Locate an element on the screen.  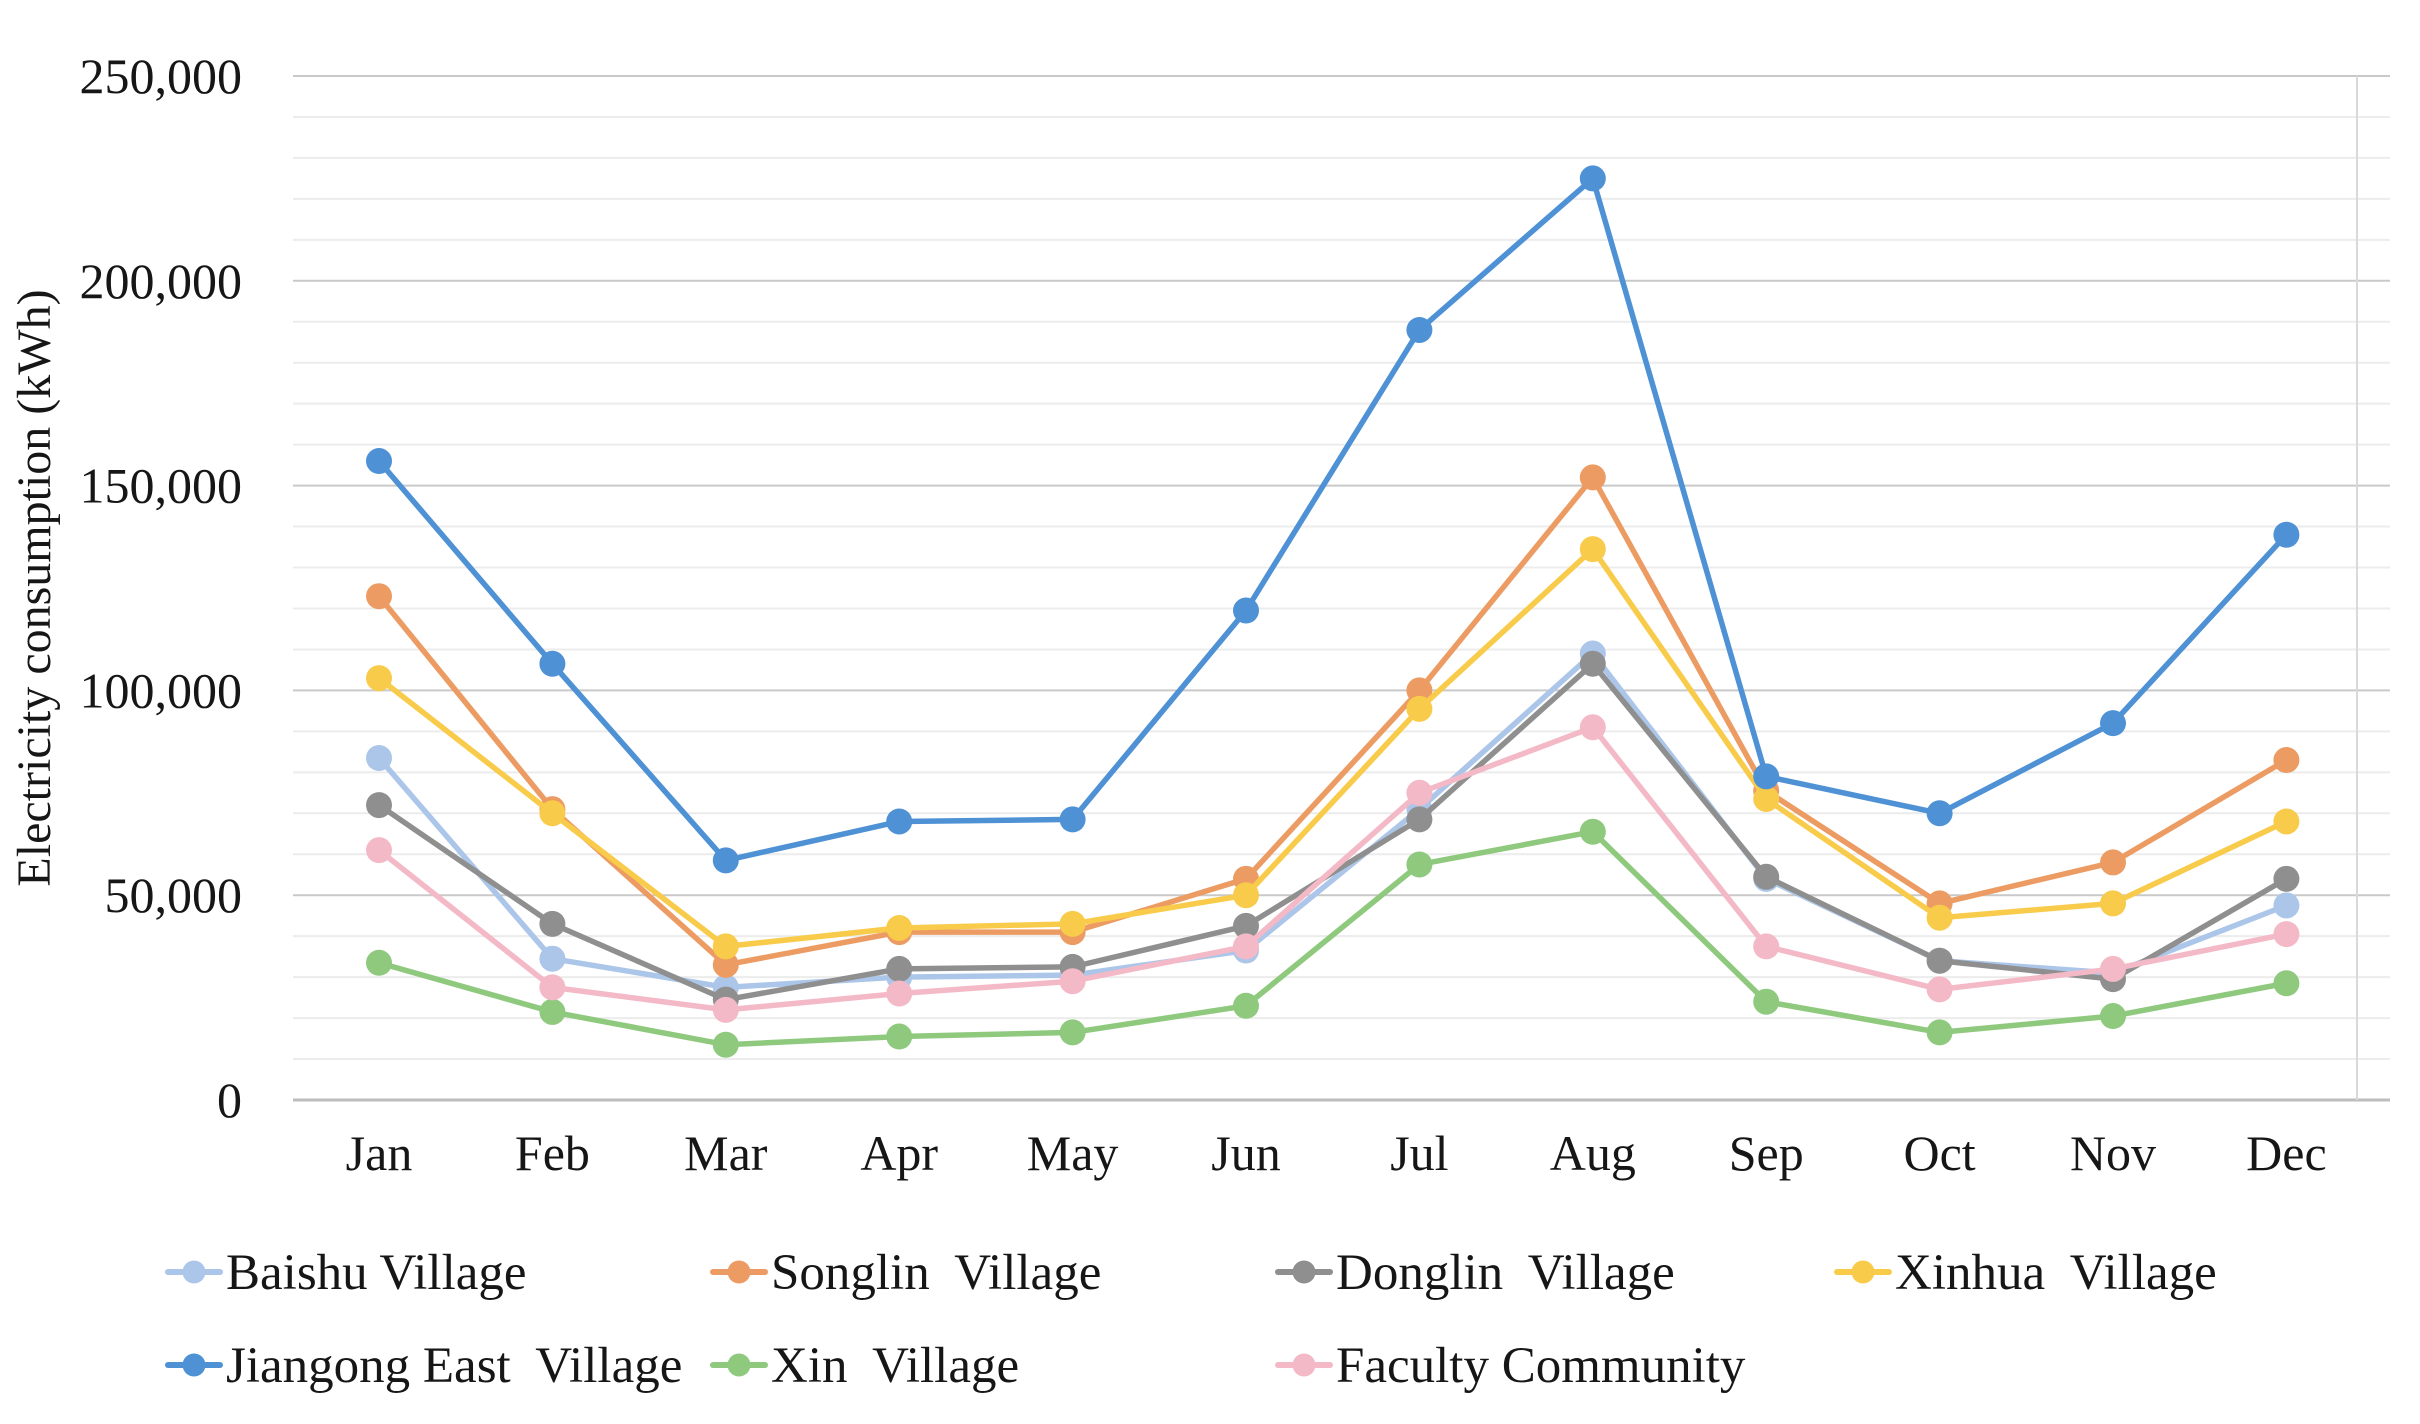
legend-item: Jiangong East Village is located at coordinates (423, 1366).